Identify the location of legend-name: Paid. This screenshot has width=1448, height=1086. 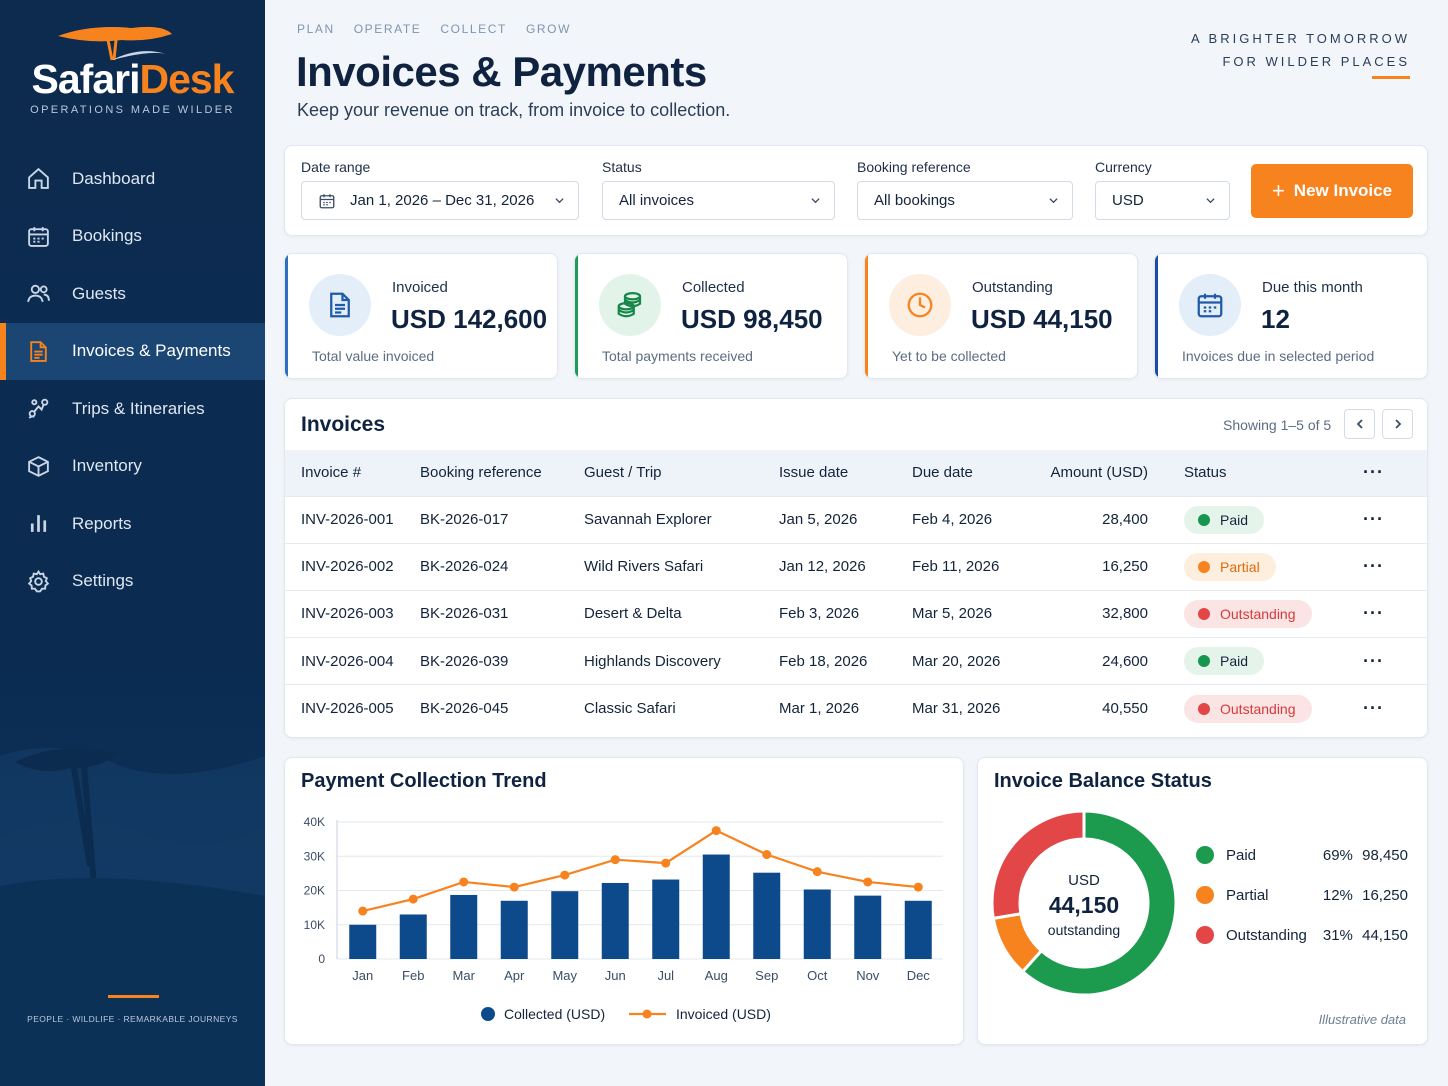
(1241, 855).